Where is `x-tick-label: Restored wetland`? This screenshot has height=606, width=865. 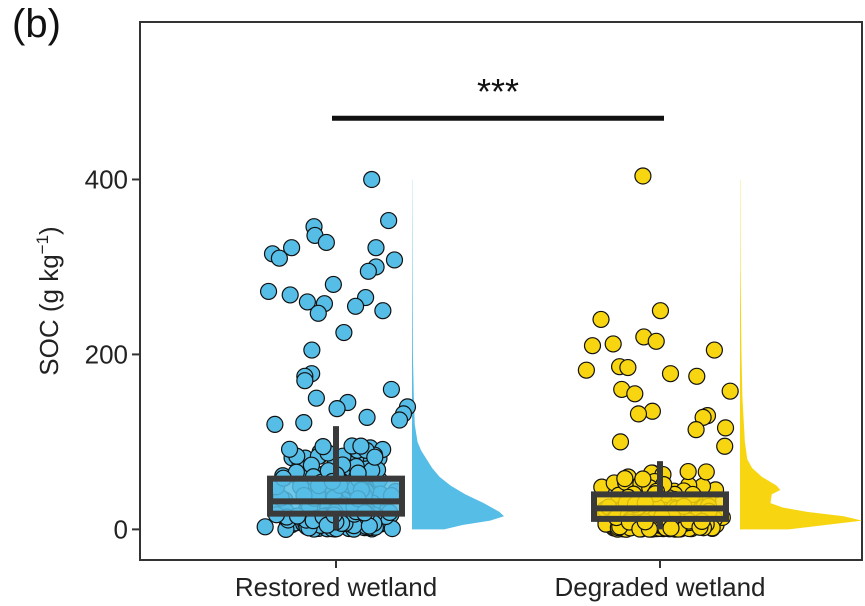 x-tick-label: Restored wetland is located at coordinates (336, 587).